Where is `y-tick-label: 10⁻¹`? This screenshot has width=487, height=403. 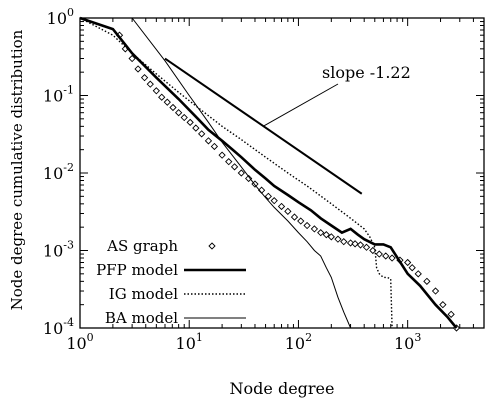 y-tick-label: 10⁻¹ is located at coordinates (58, 95).